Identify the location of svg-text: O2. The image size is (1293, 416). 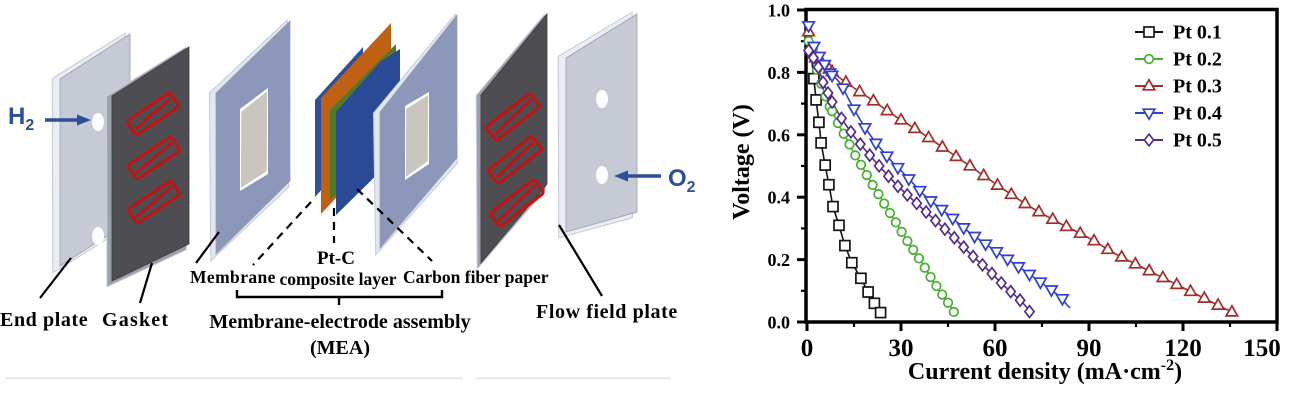
(682, 180).